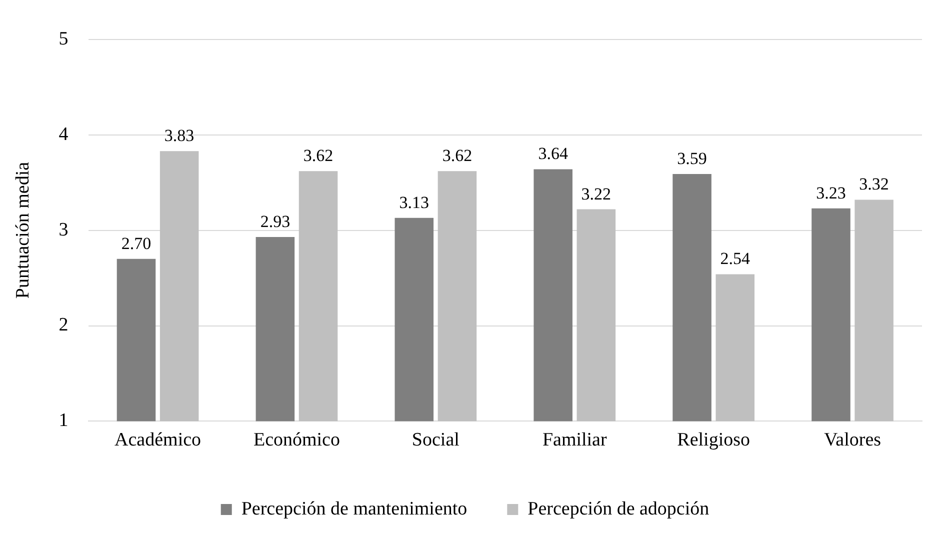 The height and width of the screenshot is (537, 945). Describe the element at coordinates (692, 158) in the screenshot. I see `data-label: 3.59` at that location.